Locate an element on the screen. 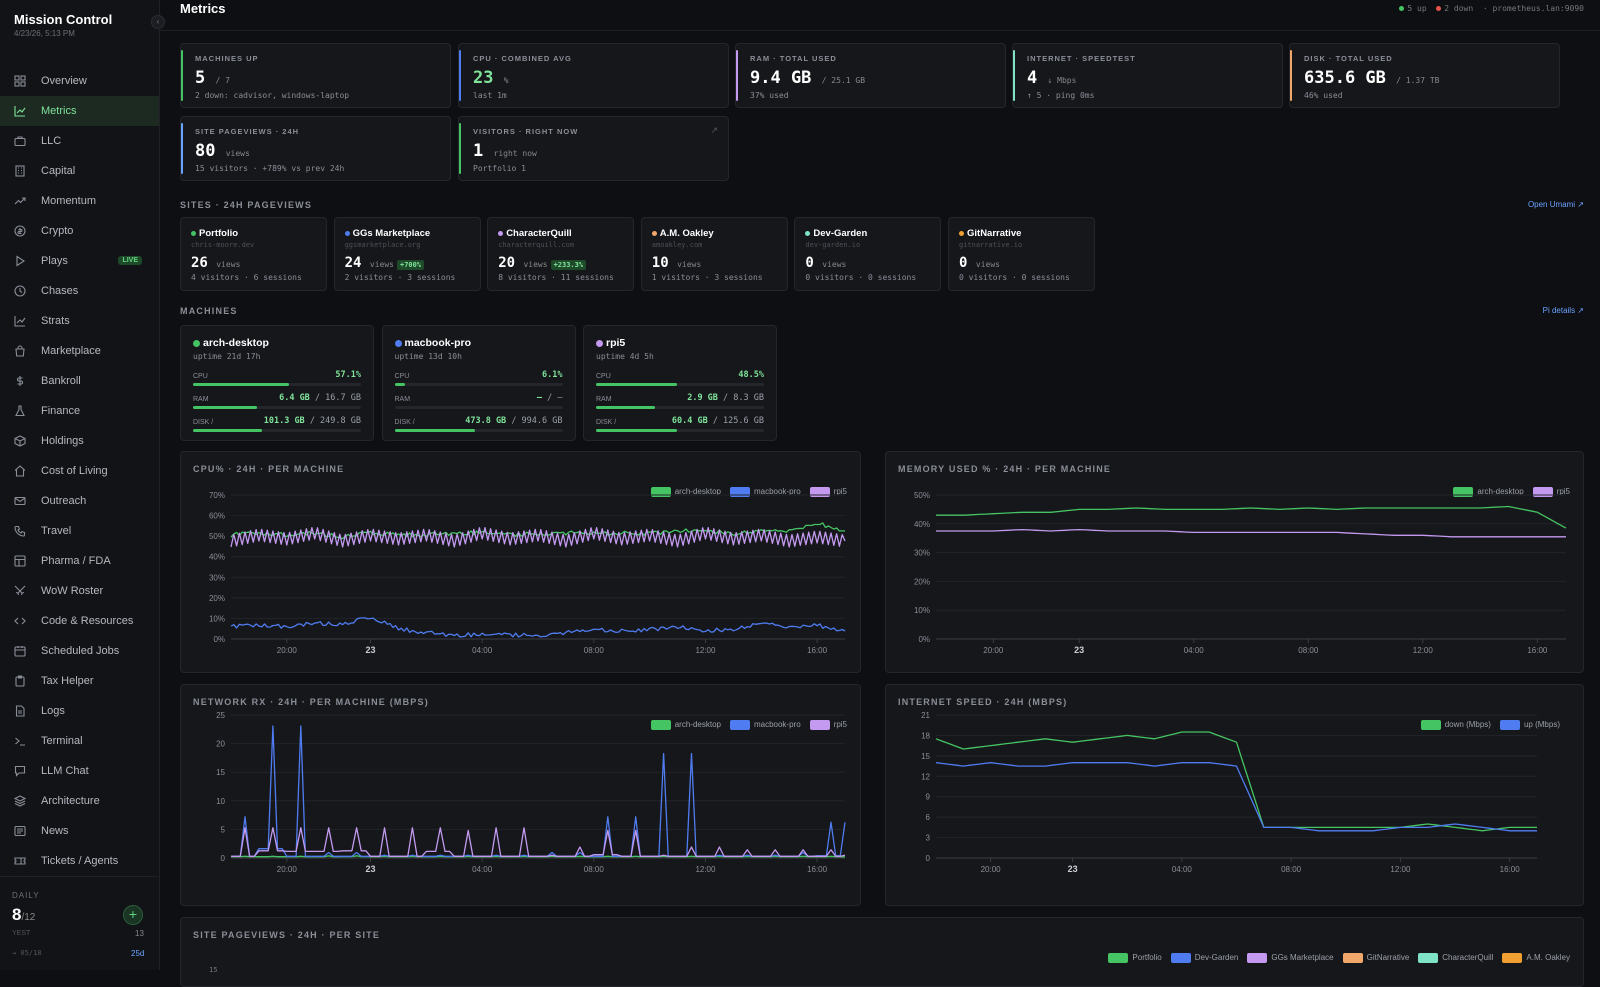  terminal-icon is located at coordinates (20, 741).